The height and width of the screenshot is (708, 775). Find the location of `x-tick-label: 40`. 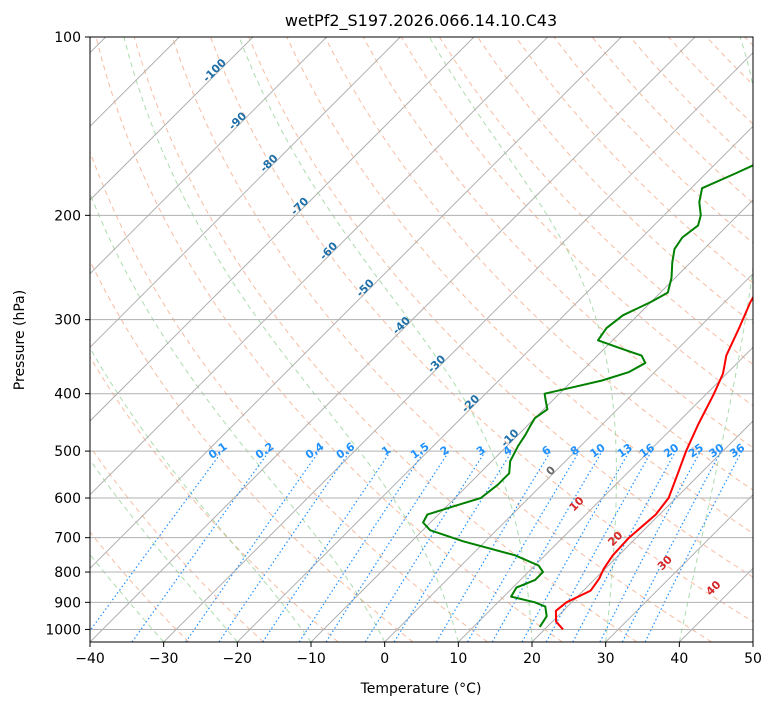

x-tick-label: 40 is located at coordinates (679, 659).